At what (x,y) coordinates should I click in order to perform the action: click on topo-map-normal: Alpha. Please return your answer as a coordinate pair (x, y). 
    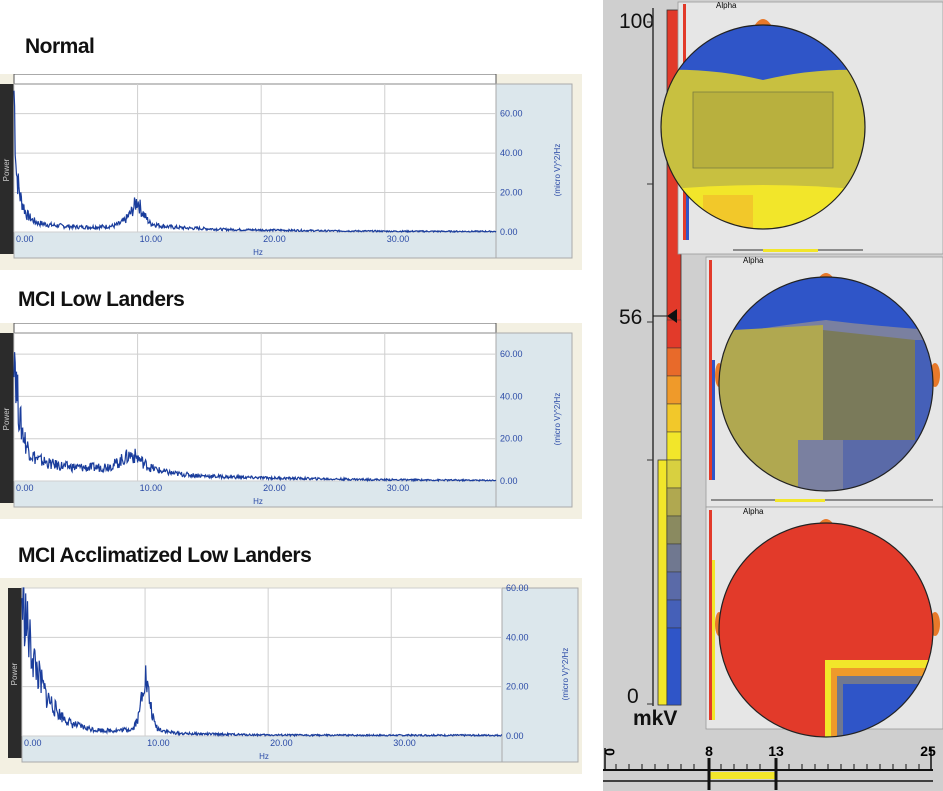
    Looking at the image, I should click on (801, 128).